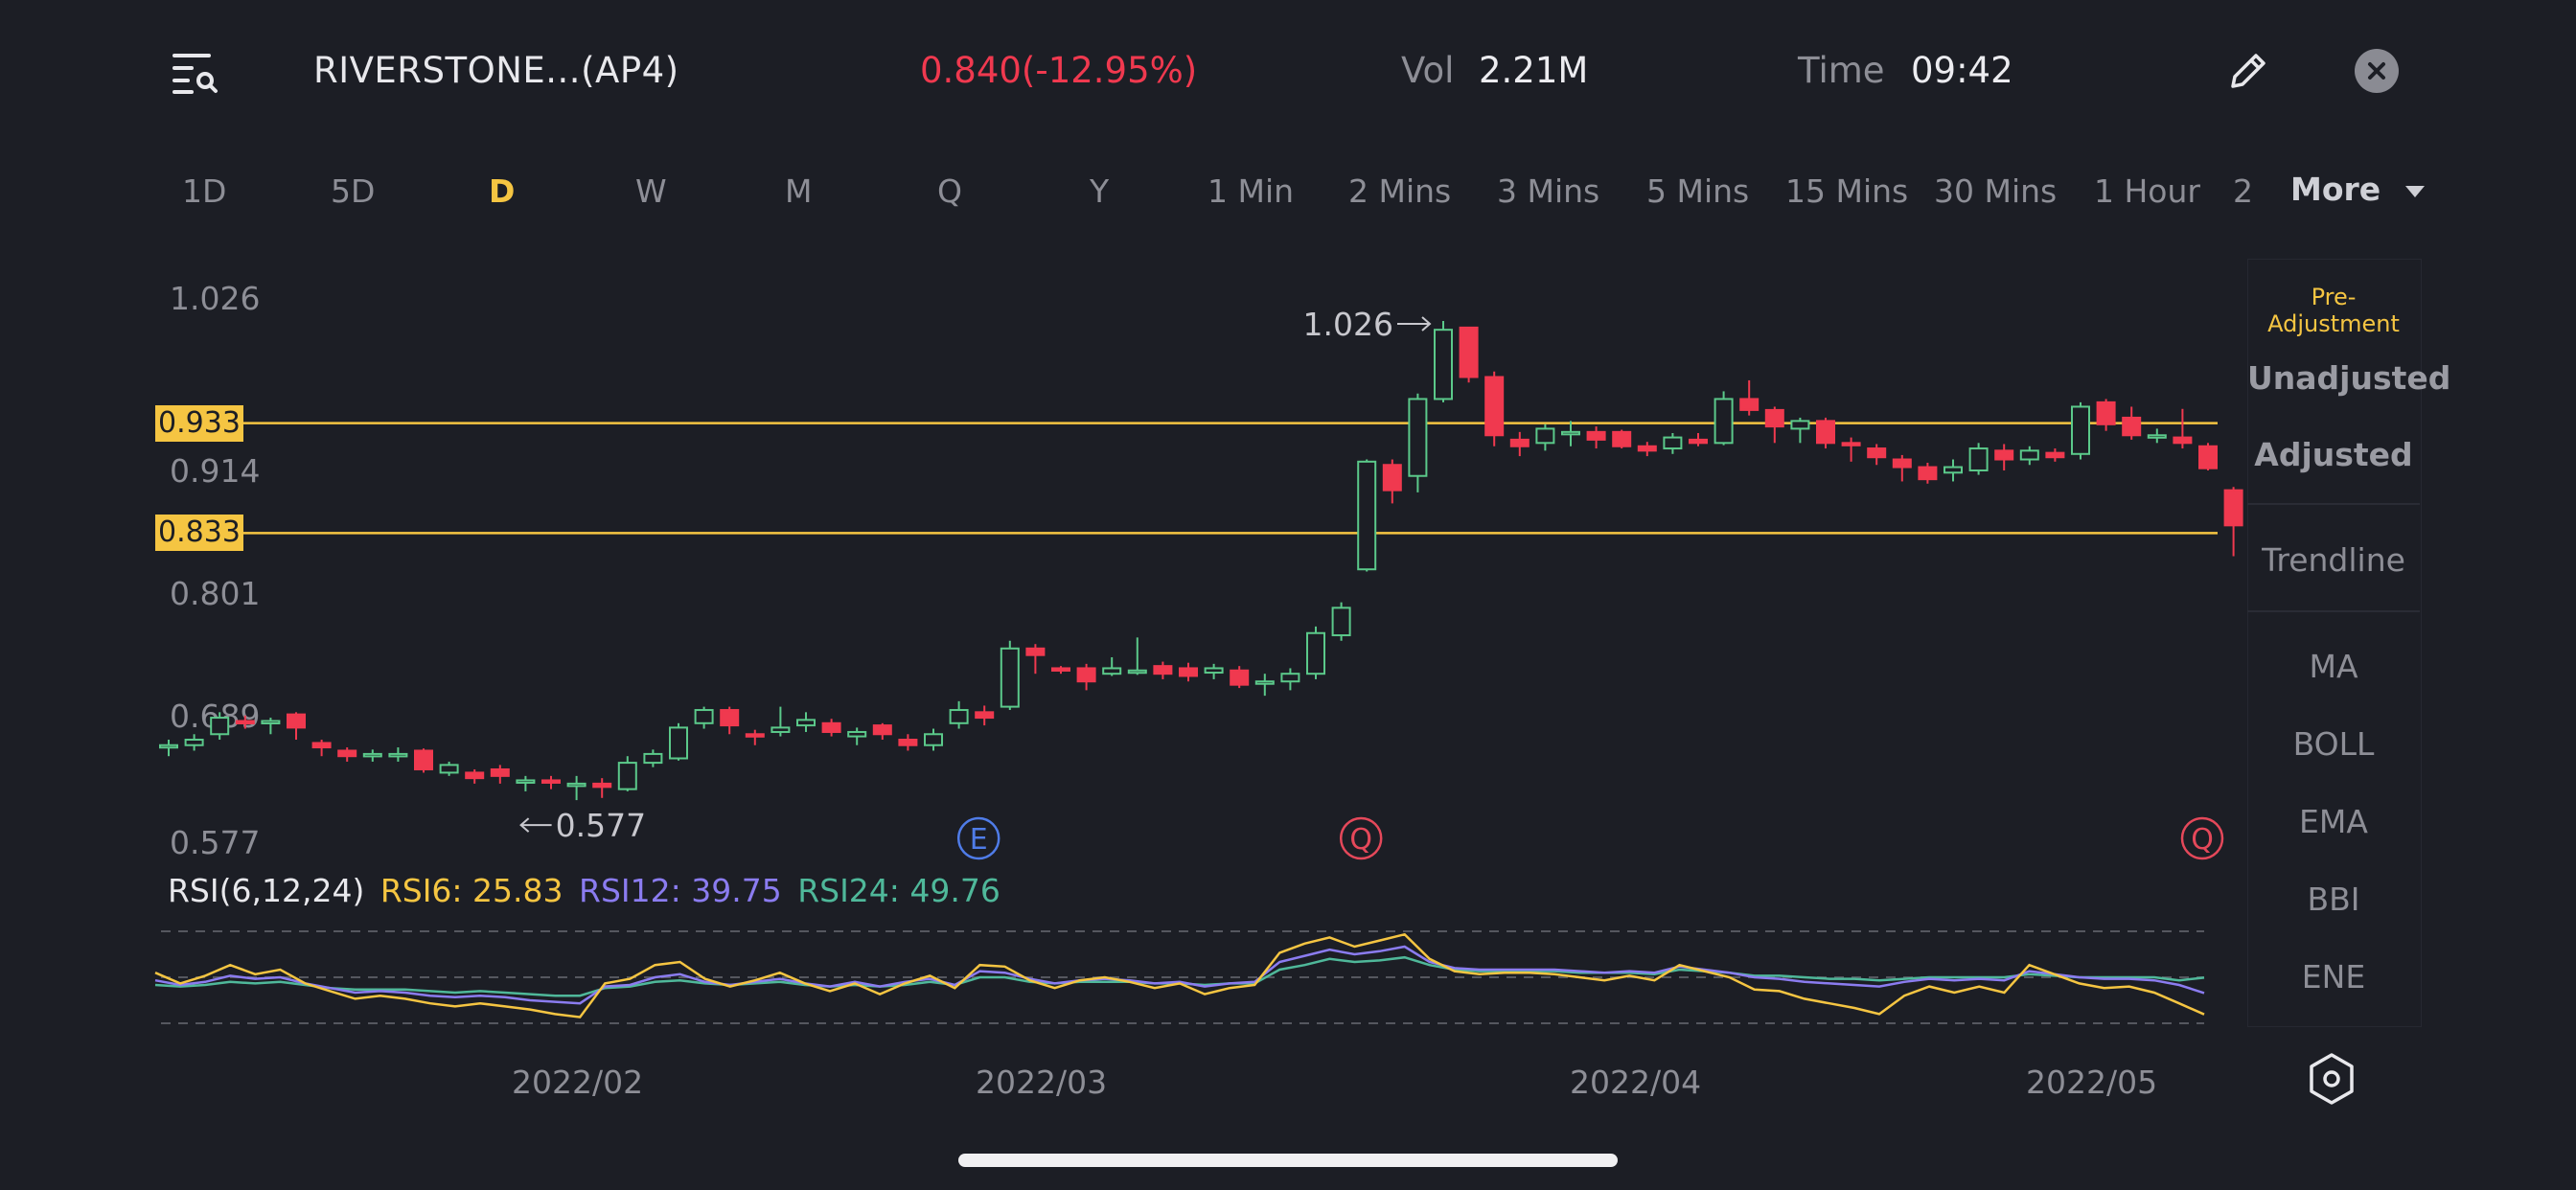 The height and width of the screenshot is (1190, 2576). What do you see at coordinates (2242, 191) in the screenshot?
I see `tab-2-hours: 2` at bounding box center [2242, 191].